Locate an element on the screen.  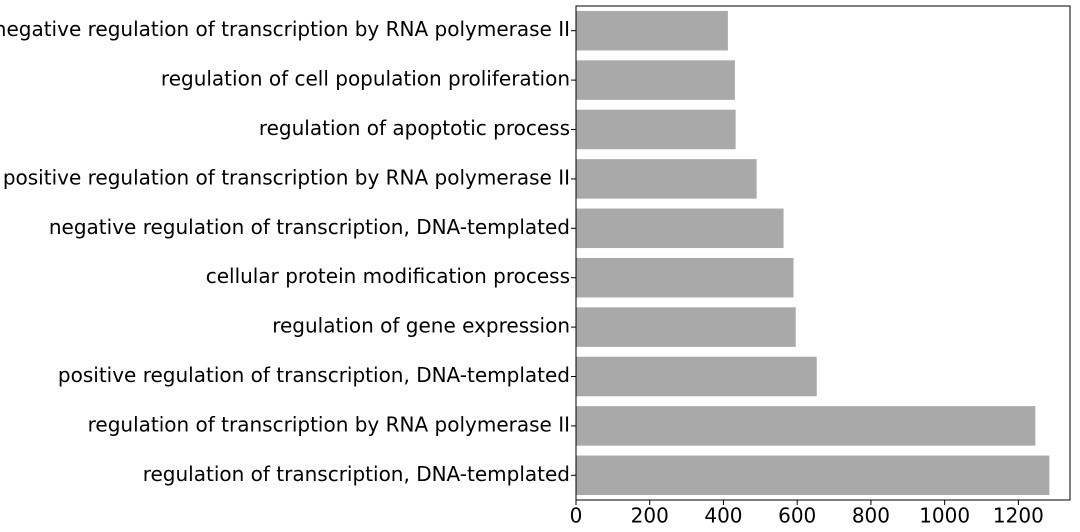
x-tick-label: 200 is located at coordinates (650, 516).